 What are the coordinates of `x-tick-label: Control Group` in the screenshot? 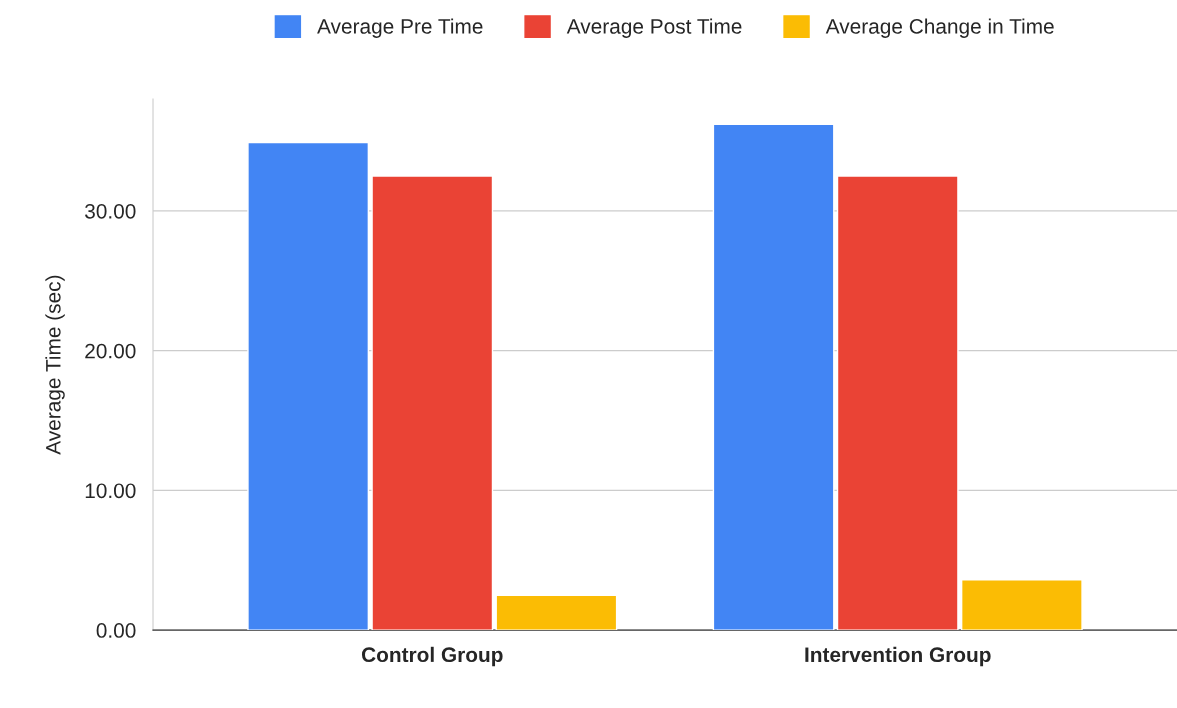 It's located at (432, 656).